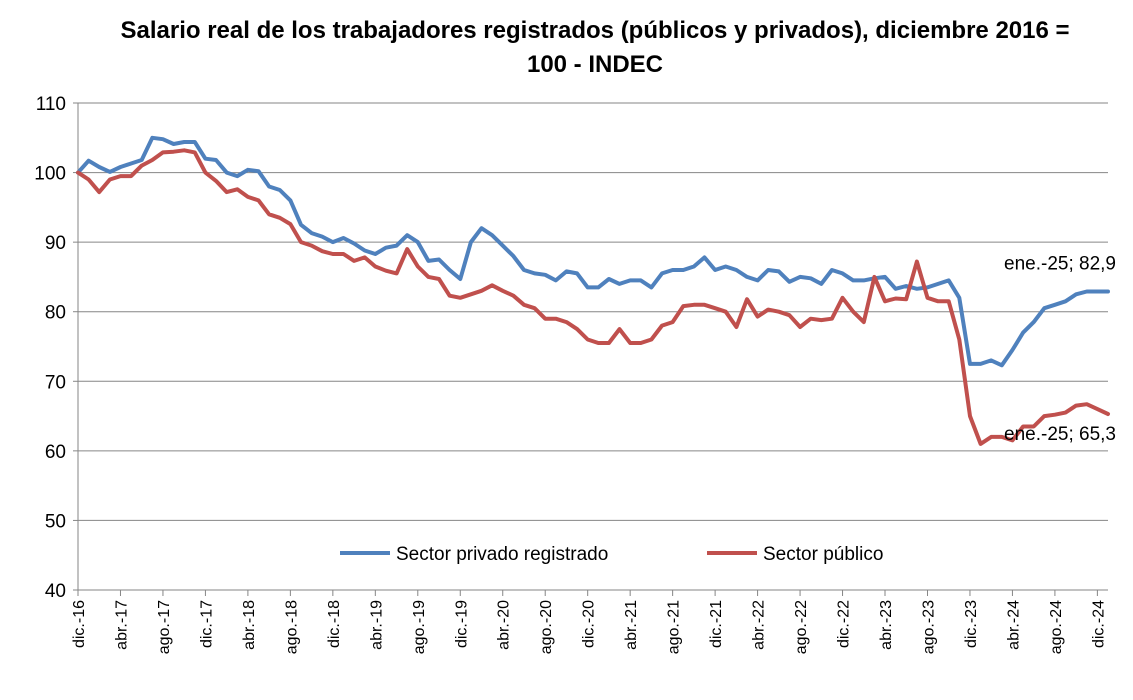 The height and width of the screenshot is (700, 1133). What do you see at coordinates (376, 625) in the screenshot?
I see `x-tick-label: abr.-19` at bounding box center [376, 625].